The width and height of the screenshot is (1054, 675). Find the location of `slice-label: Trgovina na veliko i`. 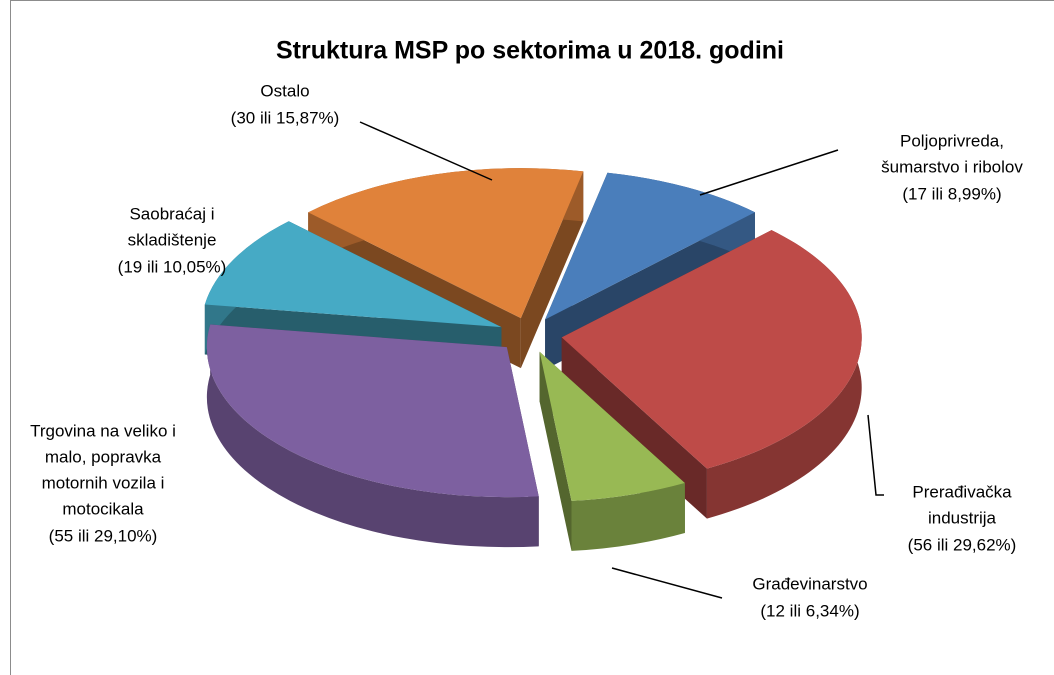

slice-label: Trgovina na veliko i is located at coordinates (103, 430).